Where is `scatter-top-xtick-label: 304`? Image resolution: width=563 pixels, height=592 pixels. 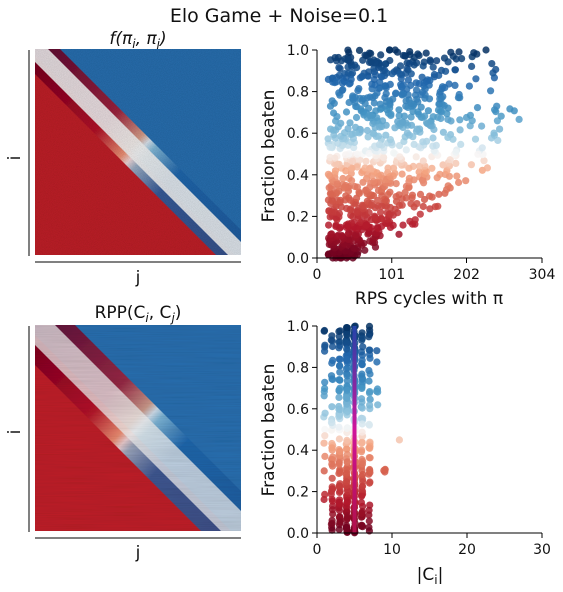
scatter-top-xtick-label: 304 is located at coordinates (542, 275).